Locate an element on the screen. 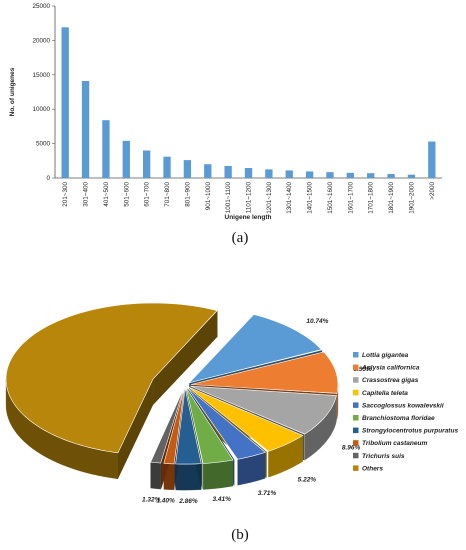 Image resolution: width=466 pixels, height=550 pixels. y-tick-label: 0 is located at coordinates (48, 178).